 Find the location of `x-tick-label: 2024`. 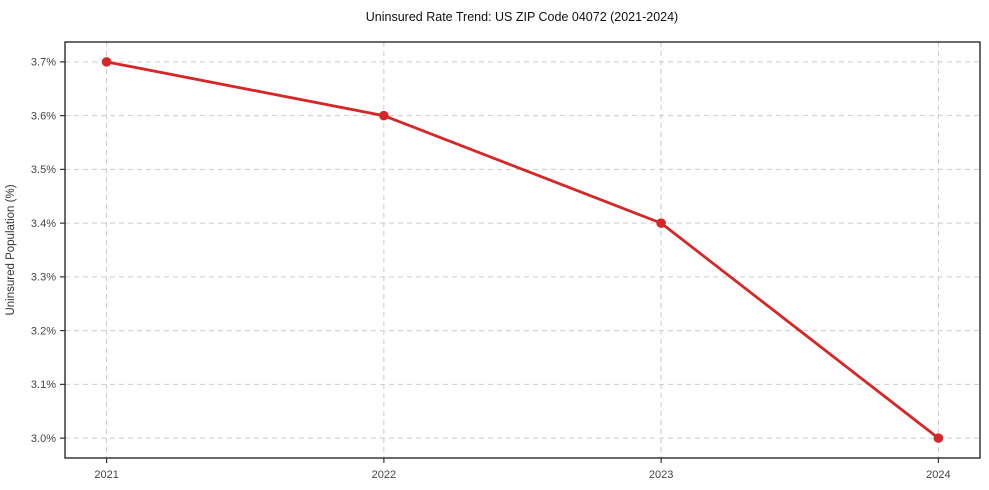

x-tick-label: 2024 is located at coordinates (938, 475).